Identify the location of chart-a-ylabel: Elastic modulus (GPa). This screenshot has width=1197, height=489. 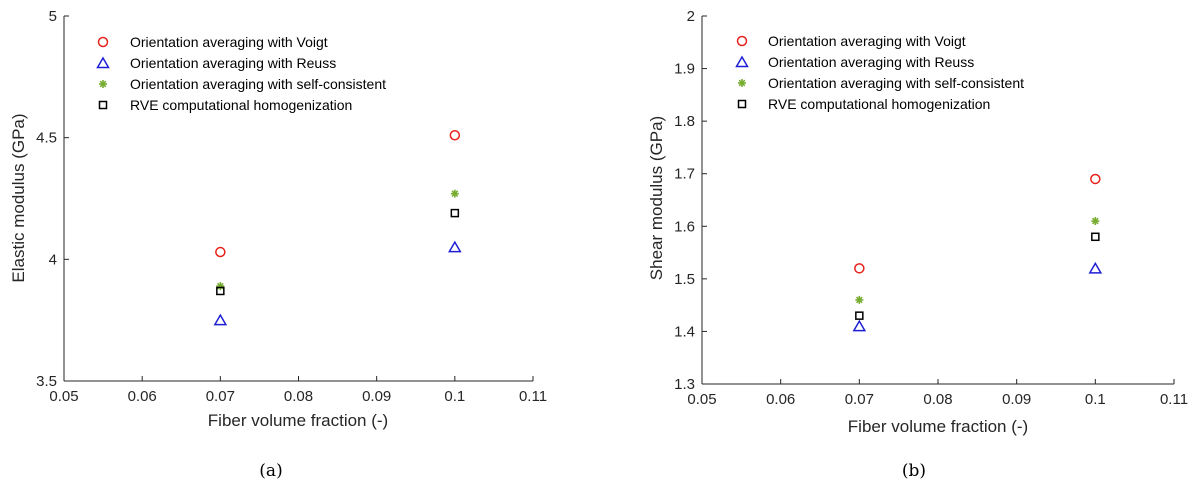
(18, 197).